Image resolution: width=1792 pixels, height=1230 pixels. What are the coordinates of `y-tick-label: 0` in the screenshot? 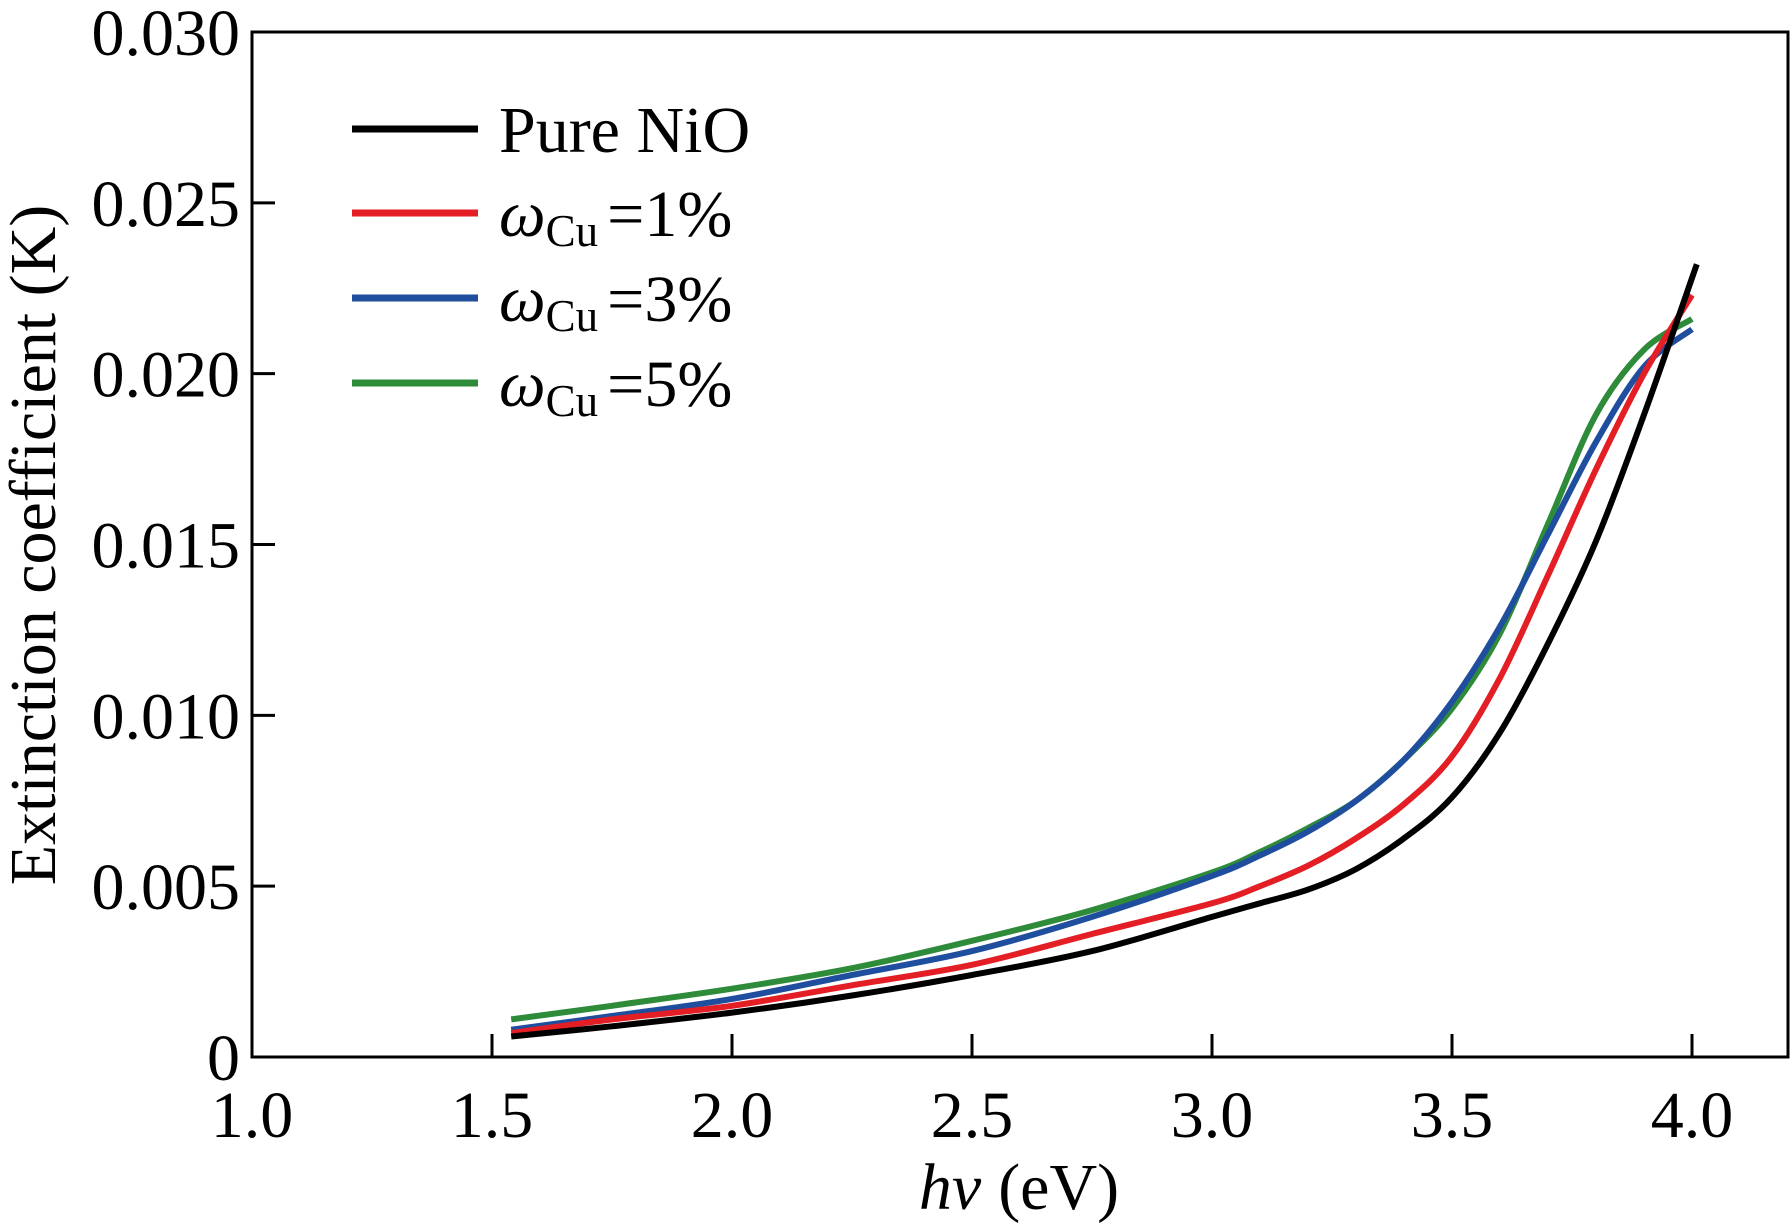 It's located at (223, 1058).